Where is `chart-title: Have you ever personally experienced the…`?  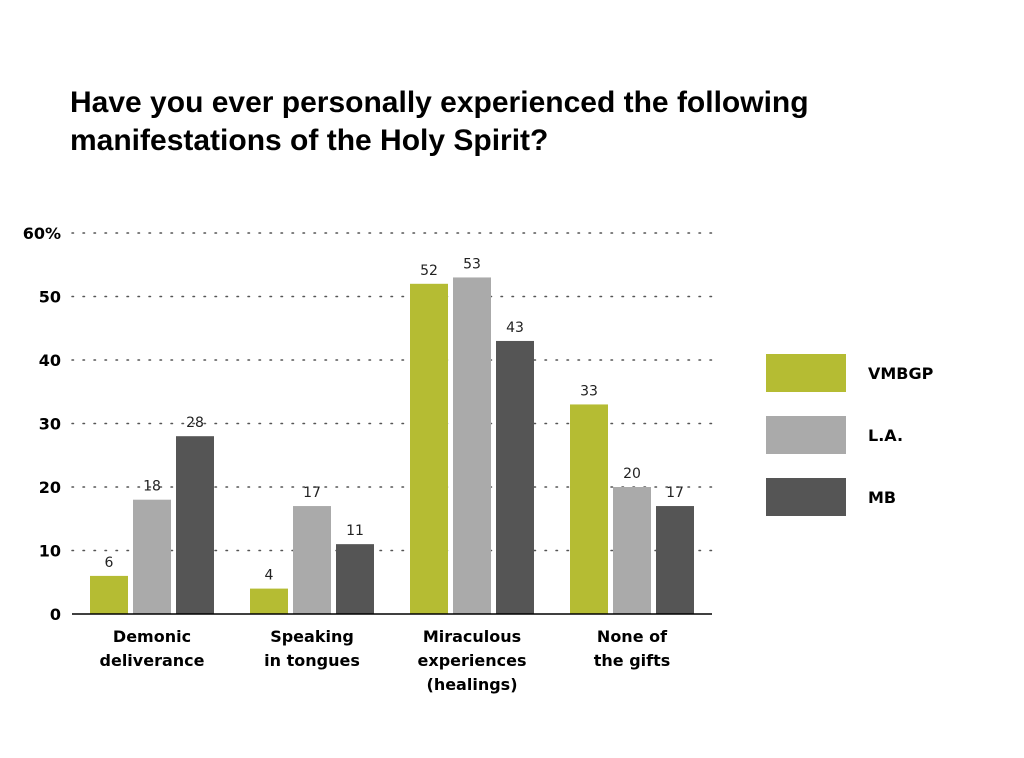
chart-title: Have you ever personally experienced the… is located at coordinates (520, 122).